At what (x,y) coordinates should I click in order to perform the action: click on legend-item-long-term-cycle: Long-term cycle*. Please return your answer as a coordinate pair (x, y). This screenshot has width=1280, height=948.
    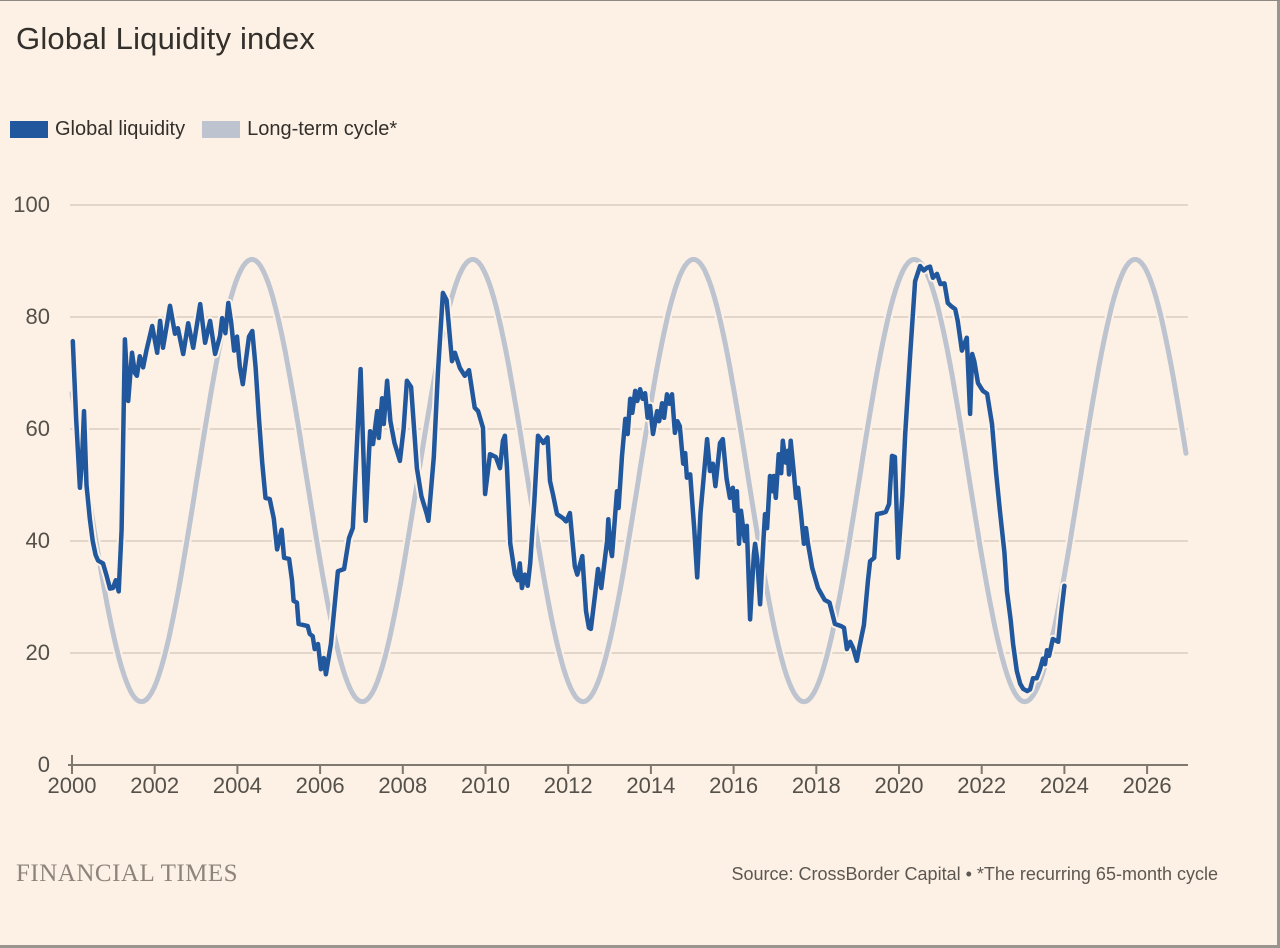
    Looking at the image, I should click on (299, 129).